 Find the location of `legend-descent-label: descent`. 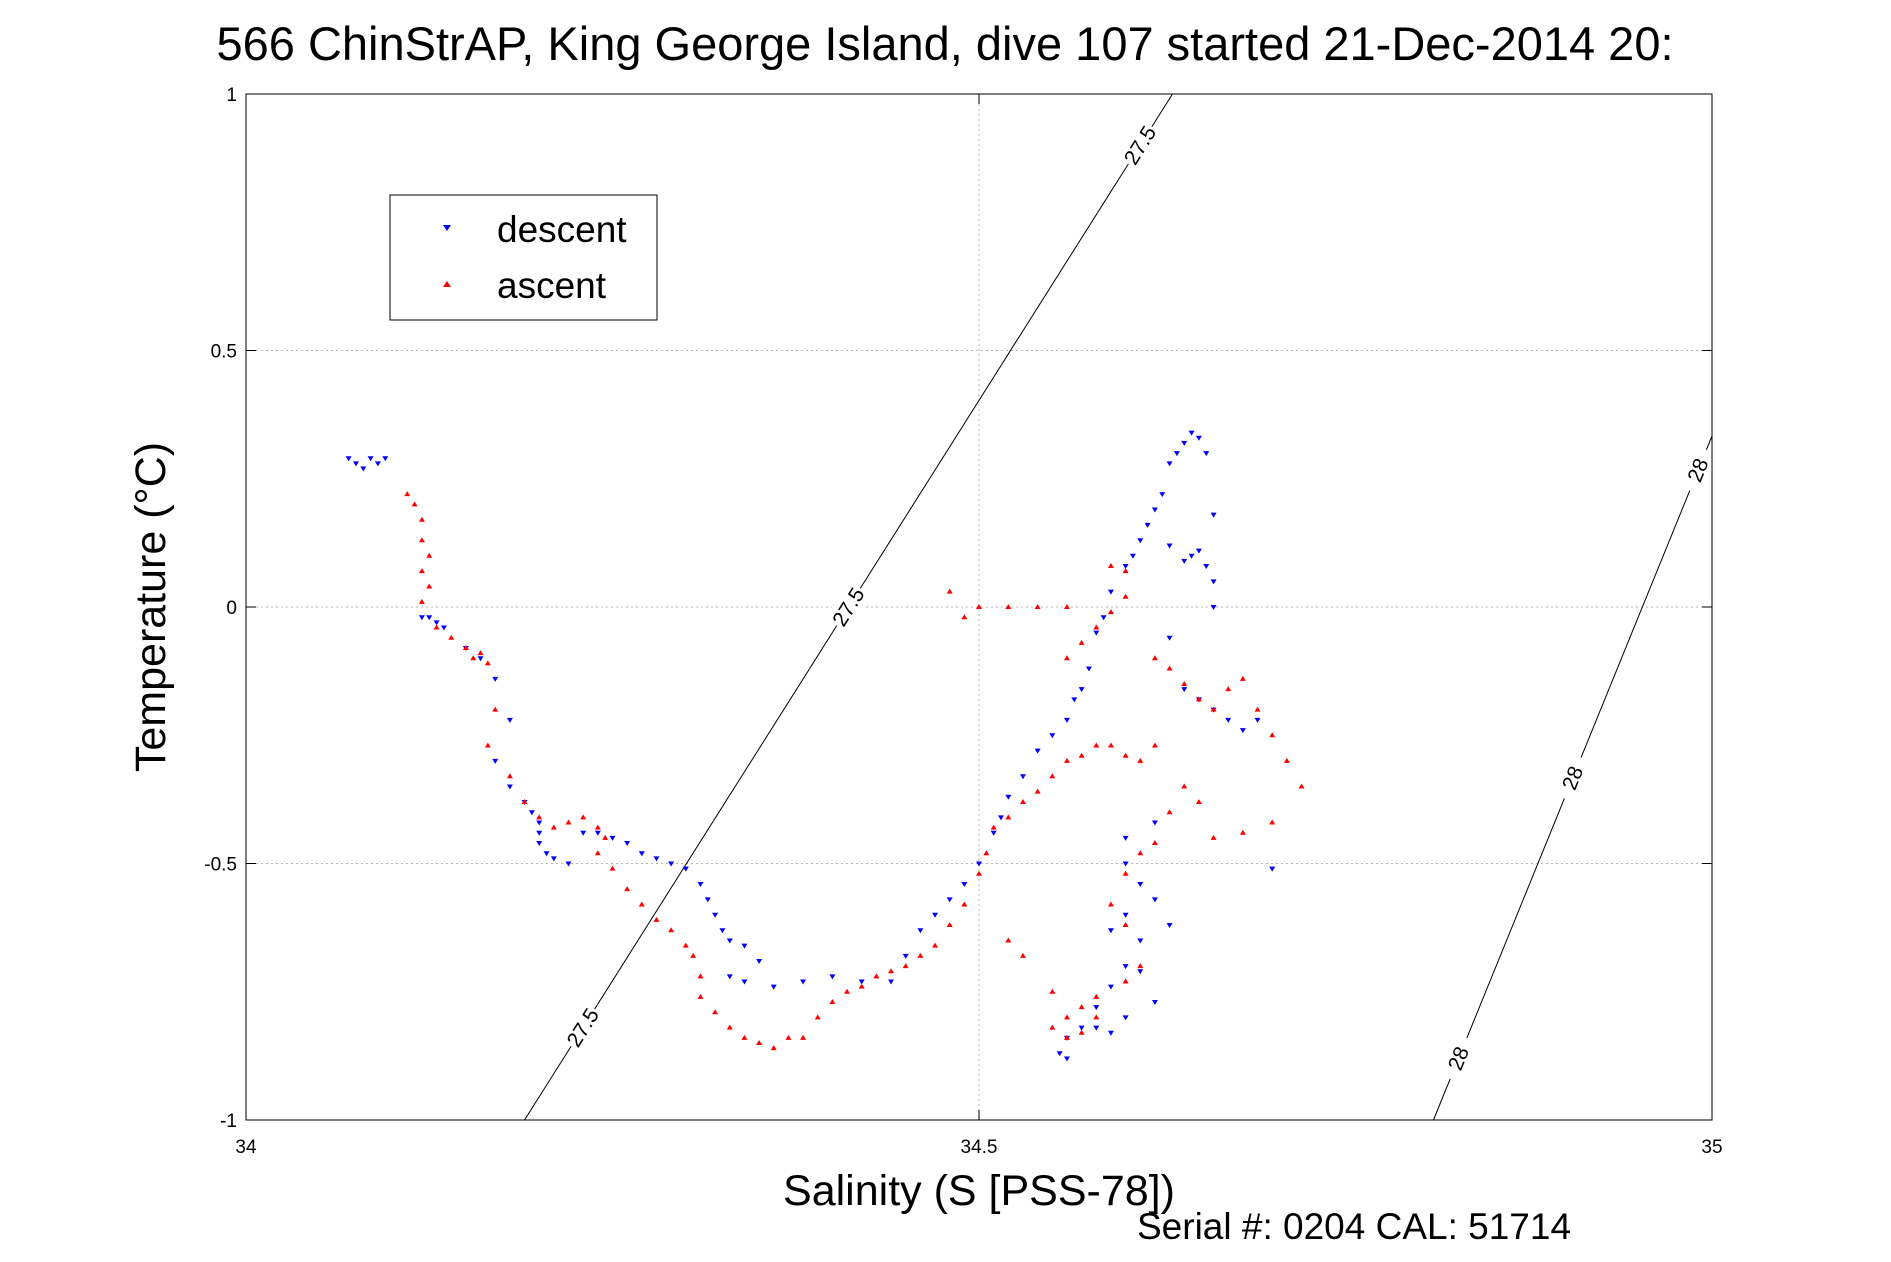

legend-descent-label: descent is located at coordinates (562, 229).